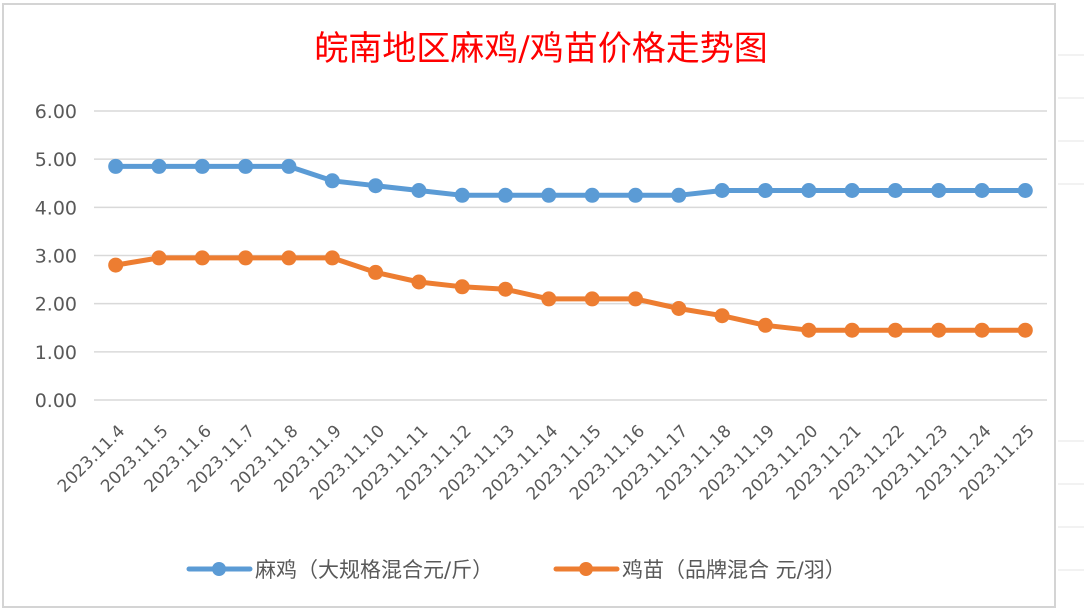 The width and height of the screenshot is (1084, 614). What do you see at coordinates (540, 49) in the screenshot?
I see `chart-title: 皖南地区麻鸡/鸡苗价格走势图` at bounding box center [540, 49].